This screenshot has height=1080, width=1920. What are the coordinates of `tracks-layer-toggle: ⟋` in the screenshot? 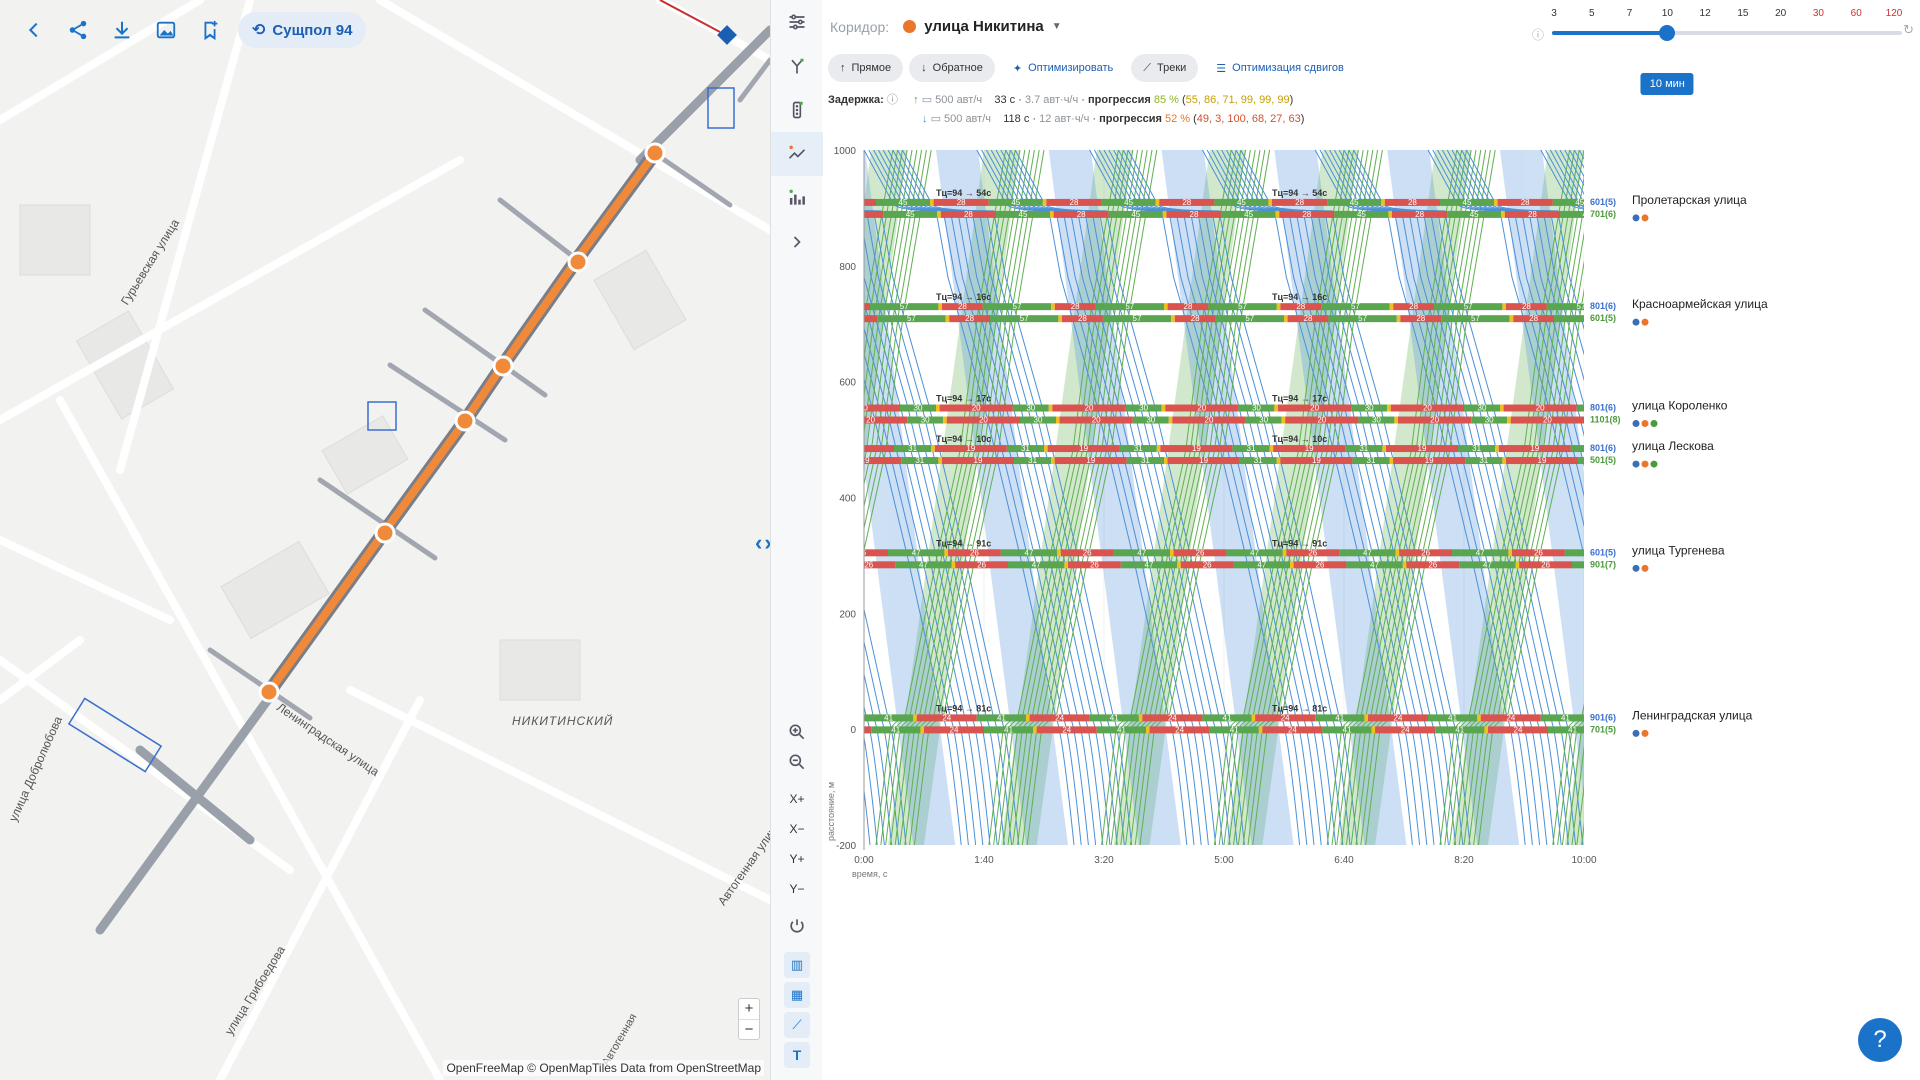 It's located at (797, 1025).